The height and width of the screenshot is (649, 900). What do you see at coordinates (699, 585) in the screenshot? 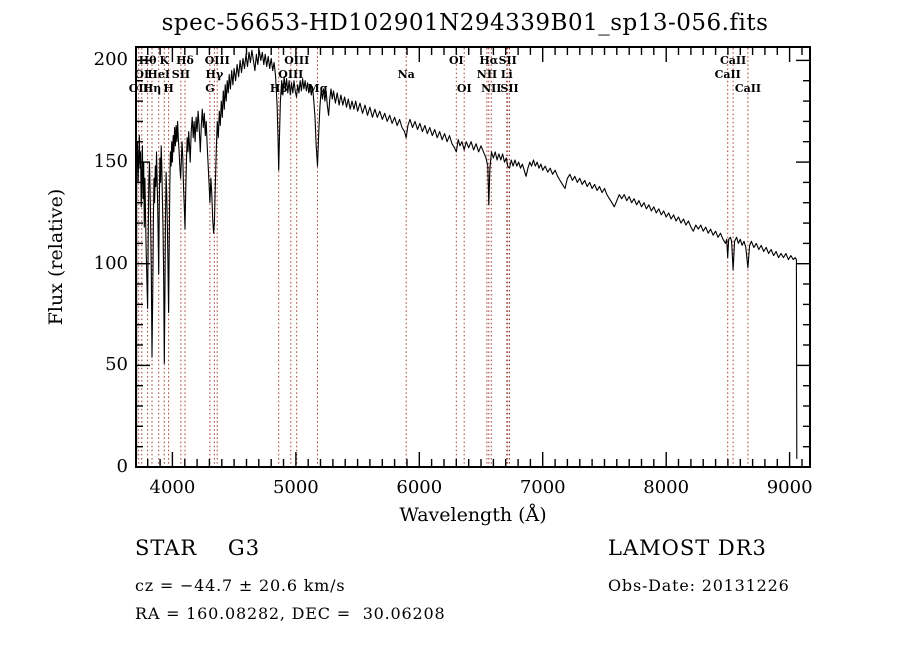
I see `obs-date-text: Obs-Date: 20131226` at bounding box center [699, 585].